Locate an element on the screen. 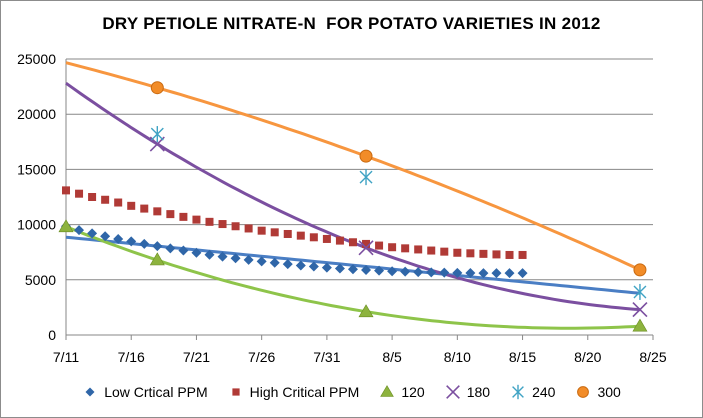  y-tick-label: 20000 is located at coordinates (36, 114).